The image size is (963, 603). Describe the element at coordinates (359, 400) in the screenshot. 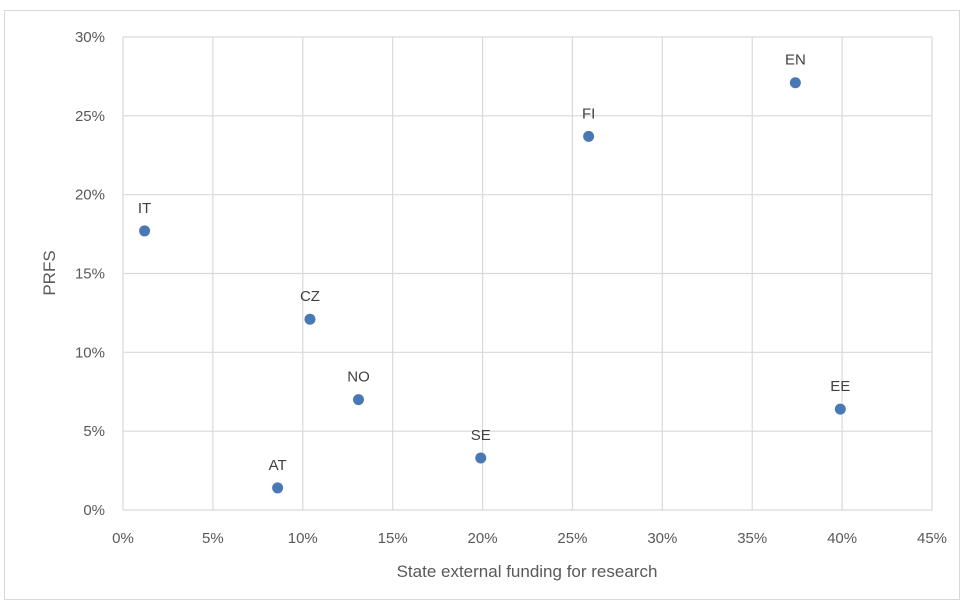

I see `data-point-no` at that location.